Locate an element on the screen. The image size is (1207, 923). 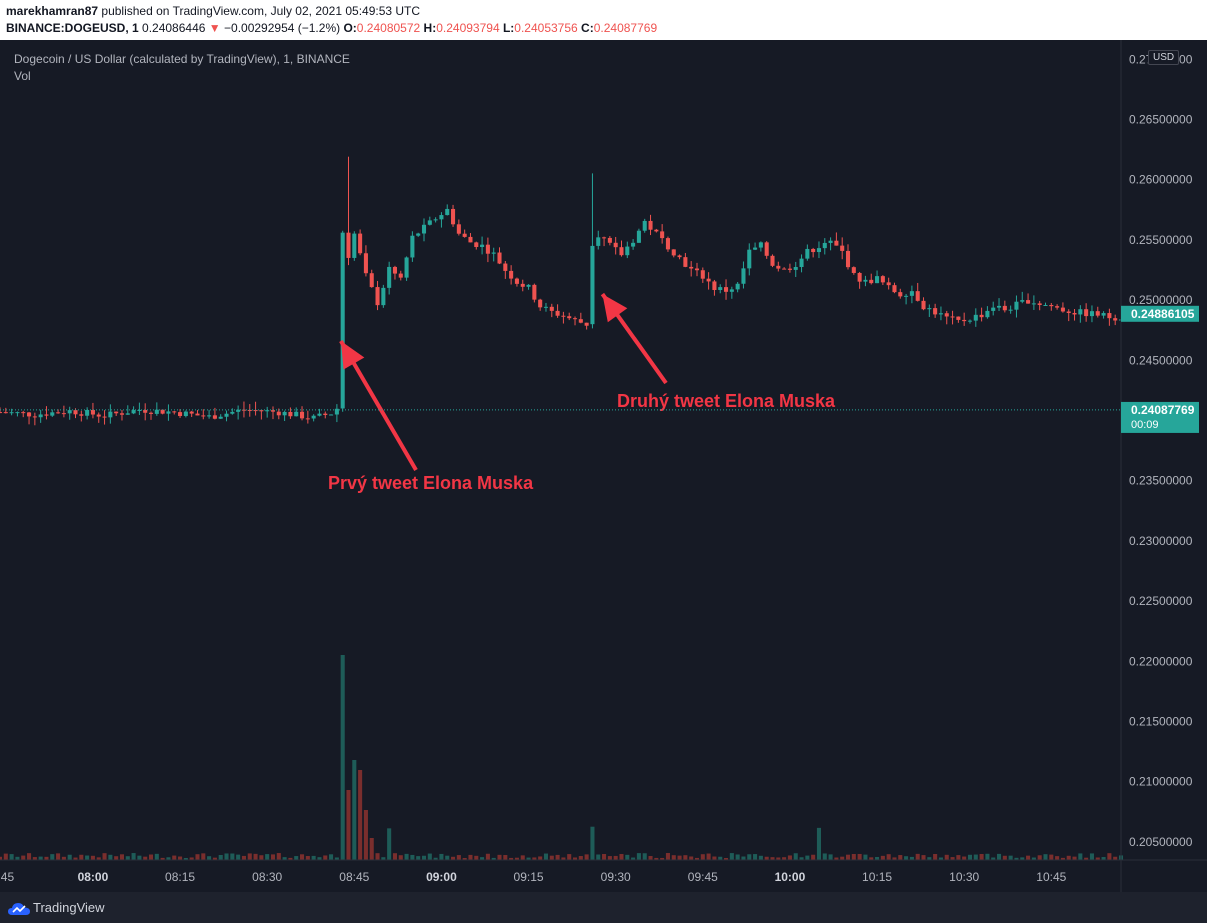
publisher-name: marekhamran87 is located at coordinates (52, 11).